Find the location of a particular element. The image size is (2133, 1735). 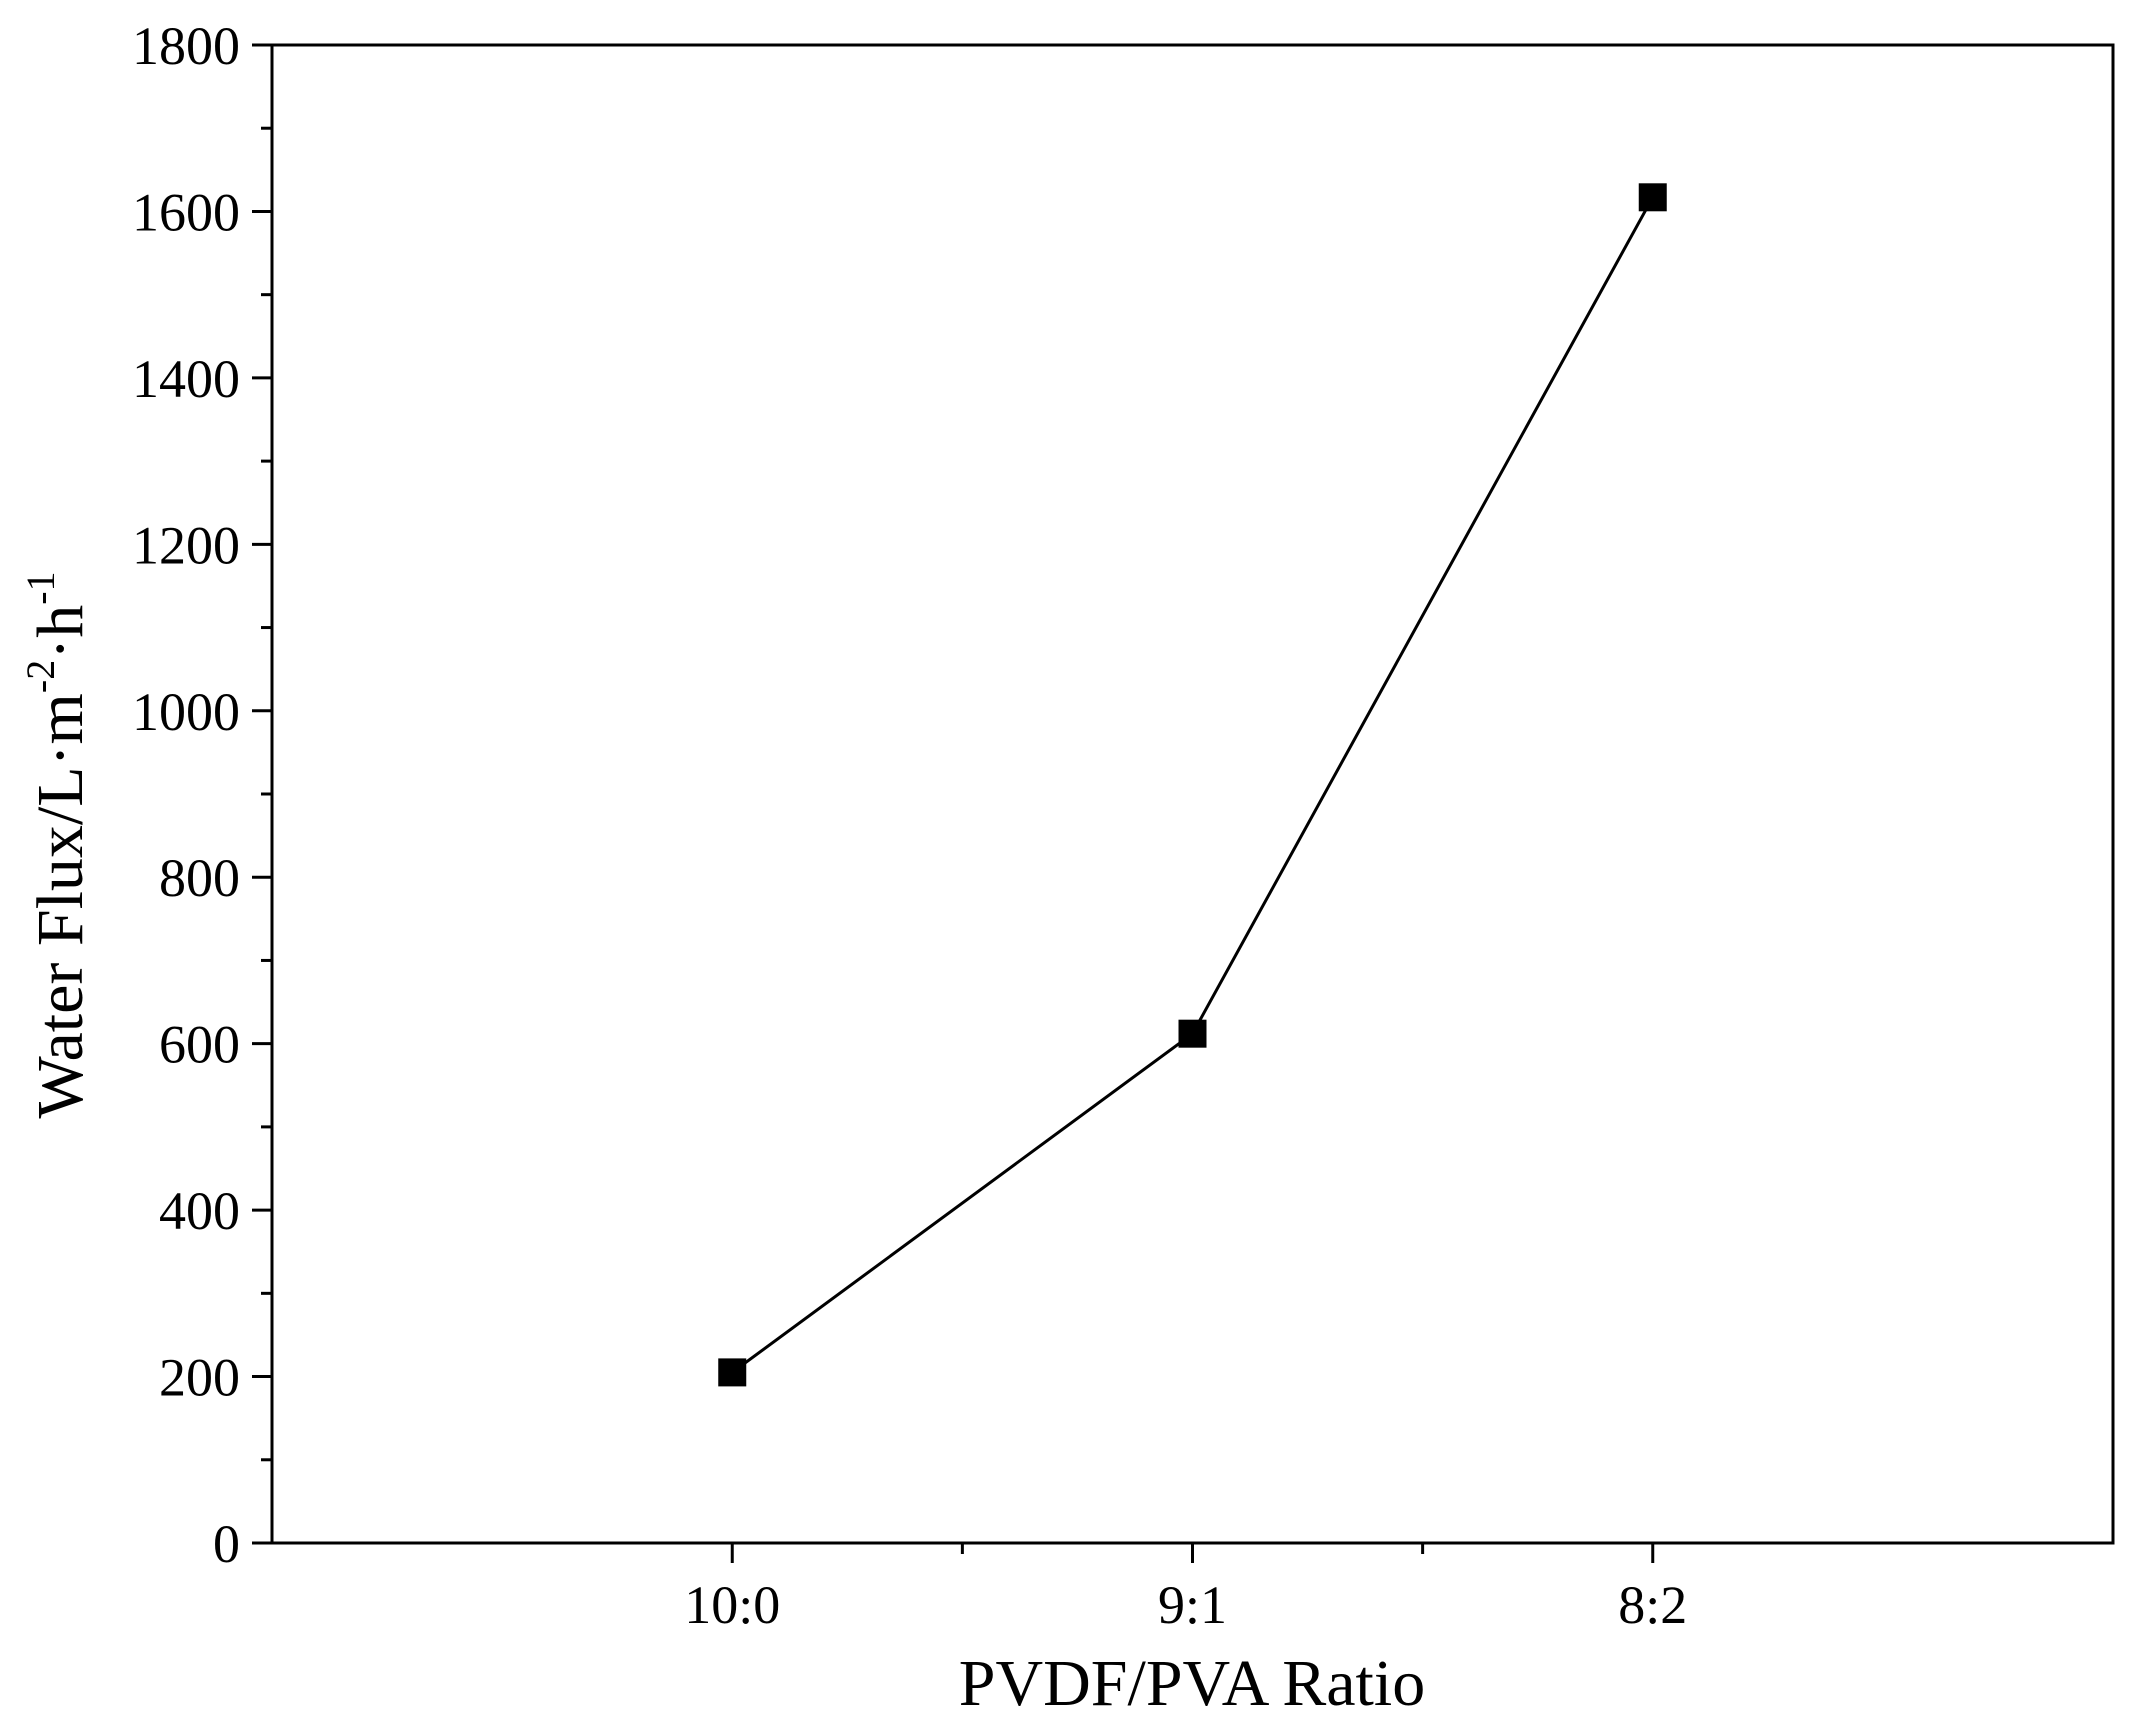

y-axis-label-middle: ·h is located at coordinates (60, 632).